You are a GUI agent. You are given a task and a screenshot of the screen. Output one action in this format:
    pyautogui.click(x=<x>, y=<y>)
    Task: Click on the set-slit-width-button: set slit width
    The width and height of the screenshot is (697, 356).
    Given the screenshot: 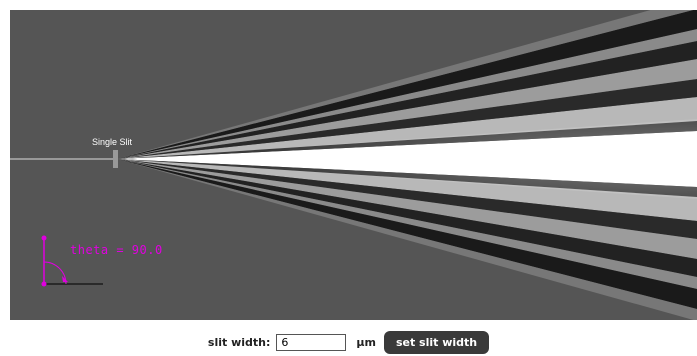 What is the action you would take?
    pyautogui.click(x=436, y=342)
    